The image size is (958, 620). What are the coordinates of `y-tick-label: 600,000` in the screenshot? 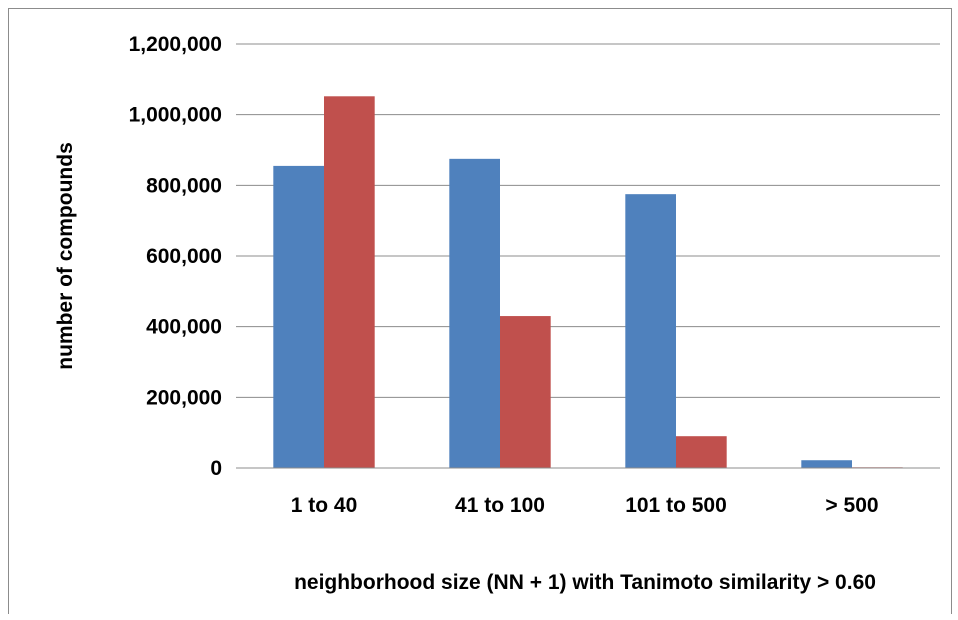 It's located at (184, 256).